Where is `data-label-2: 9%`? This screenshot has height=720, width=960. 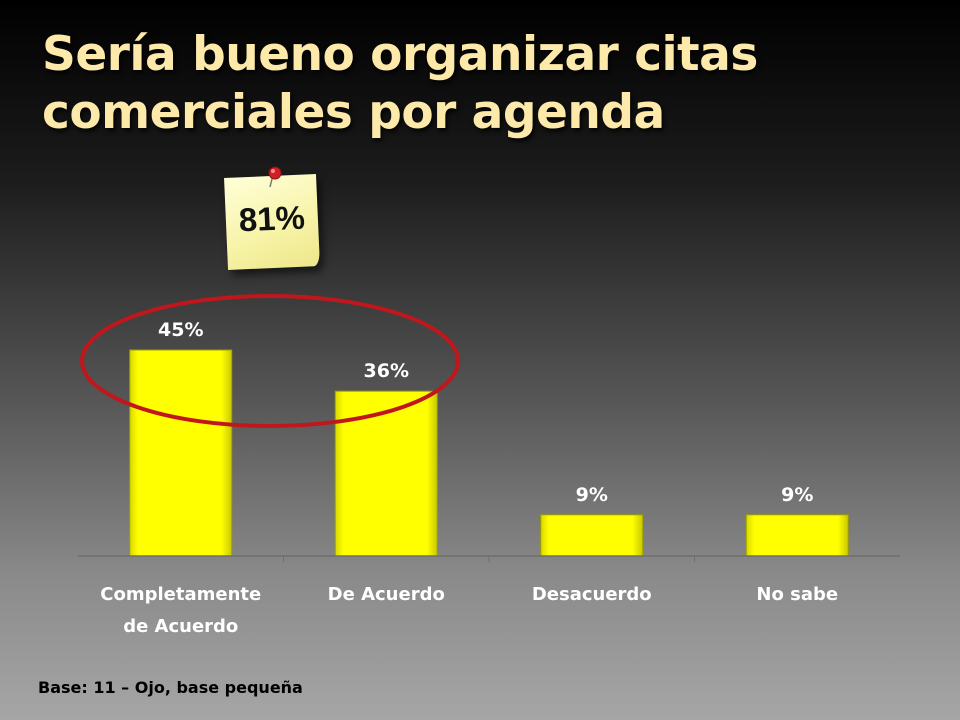
data-label-2: 9% is located at coordinates (592, 495).